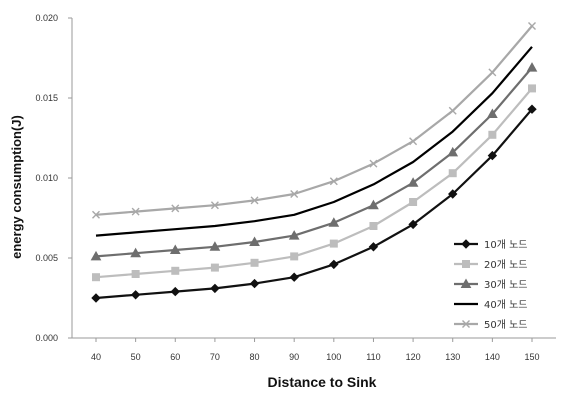  Describe the element at coordinates (373, 357) in the screenshot. I see `x-tick-label: 110` at that location.